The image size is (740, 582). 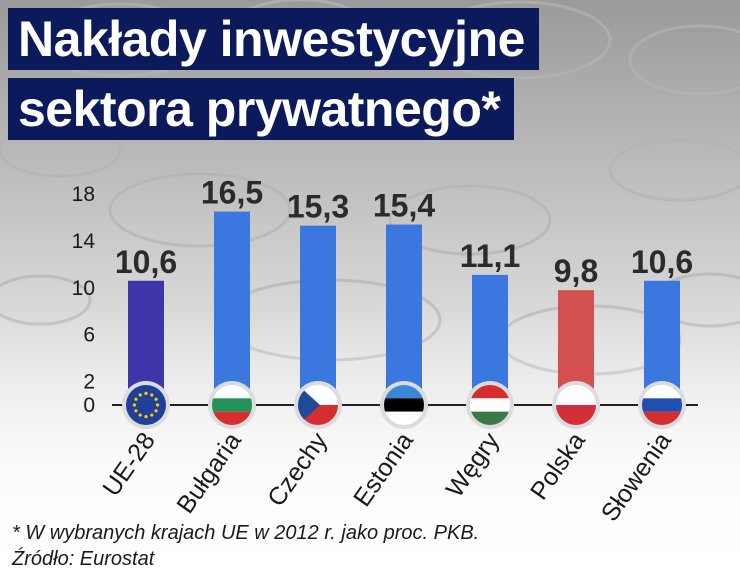 What do you see at coordinates (490, 405) in the screenshot?
I see `hungary-flag-icon` at bounding box center [490, 405].